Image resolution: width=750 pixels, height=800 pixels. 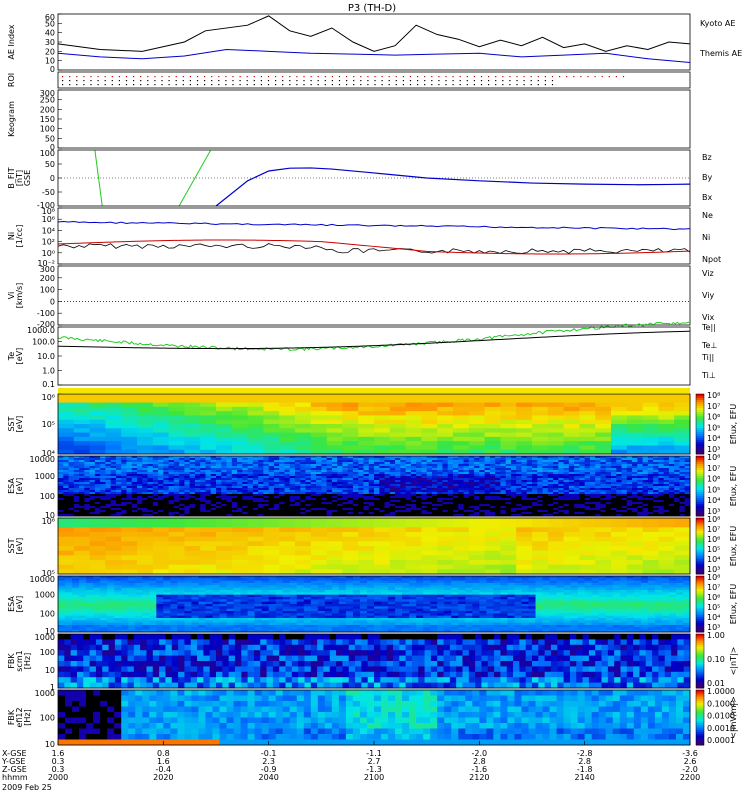 What do you see at coordinates (374, 340) in the screenshot?
I see `temperature-te-line` at bounding box center [374, 340].